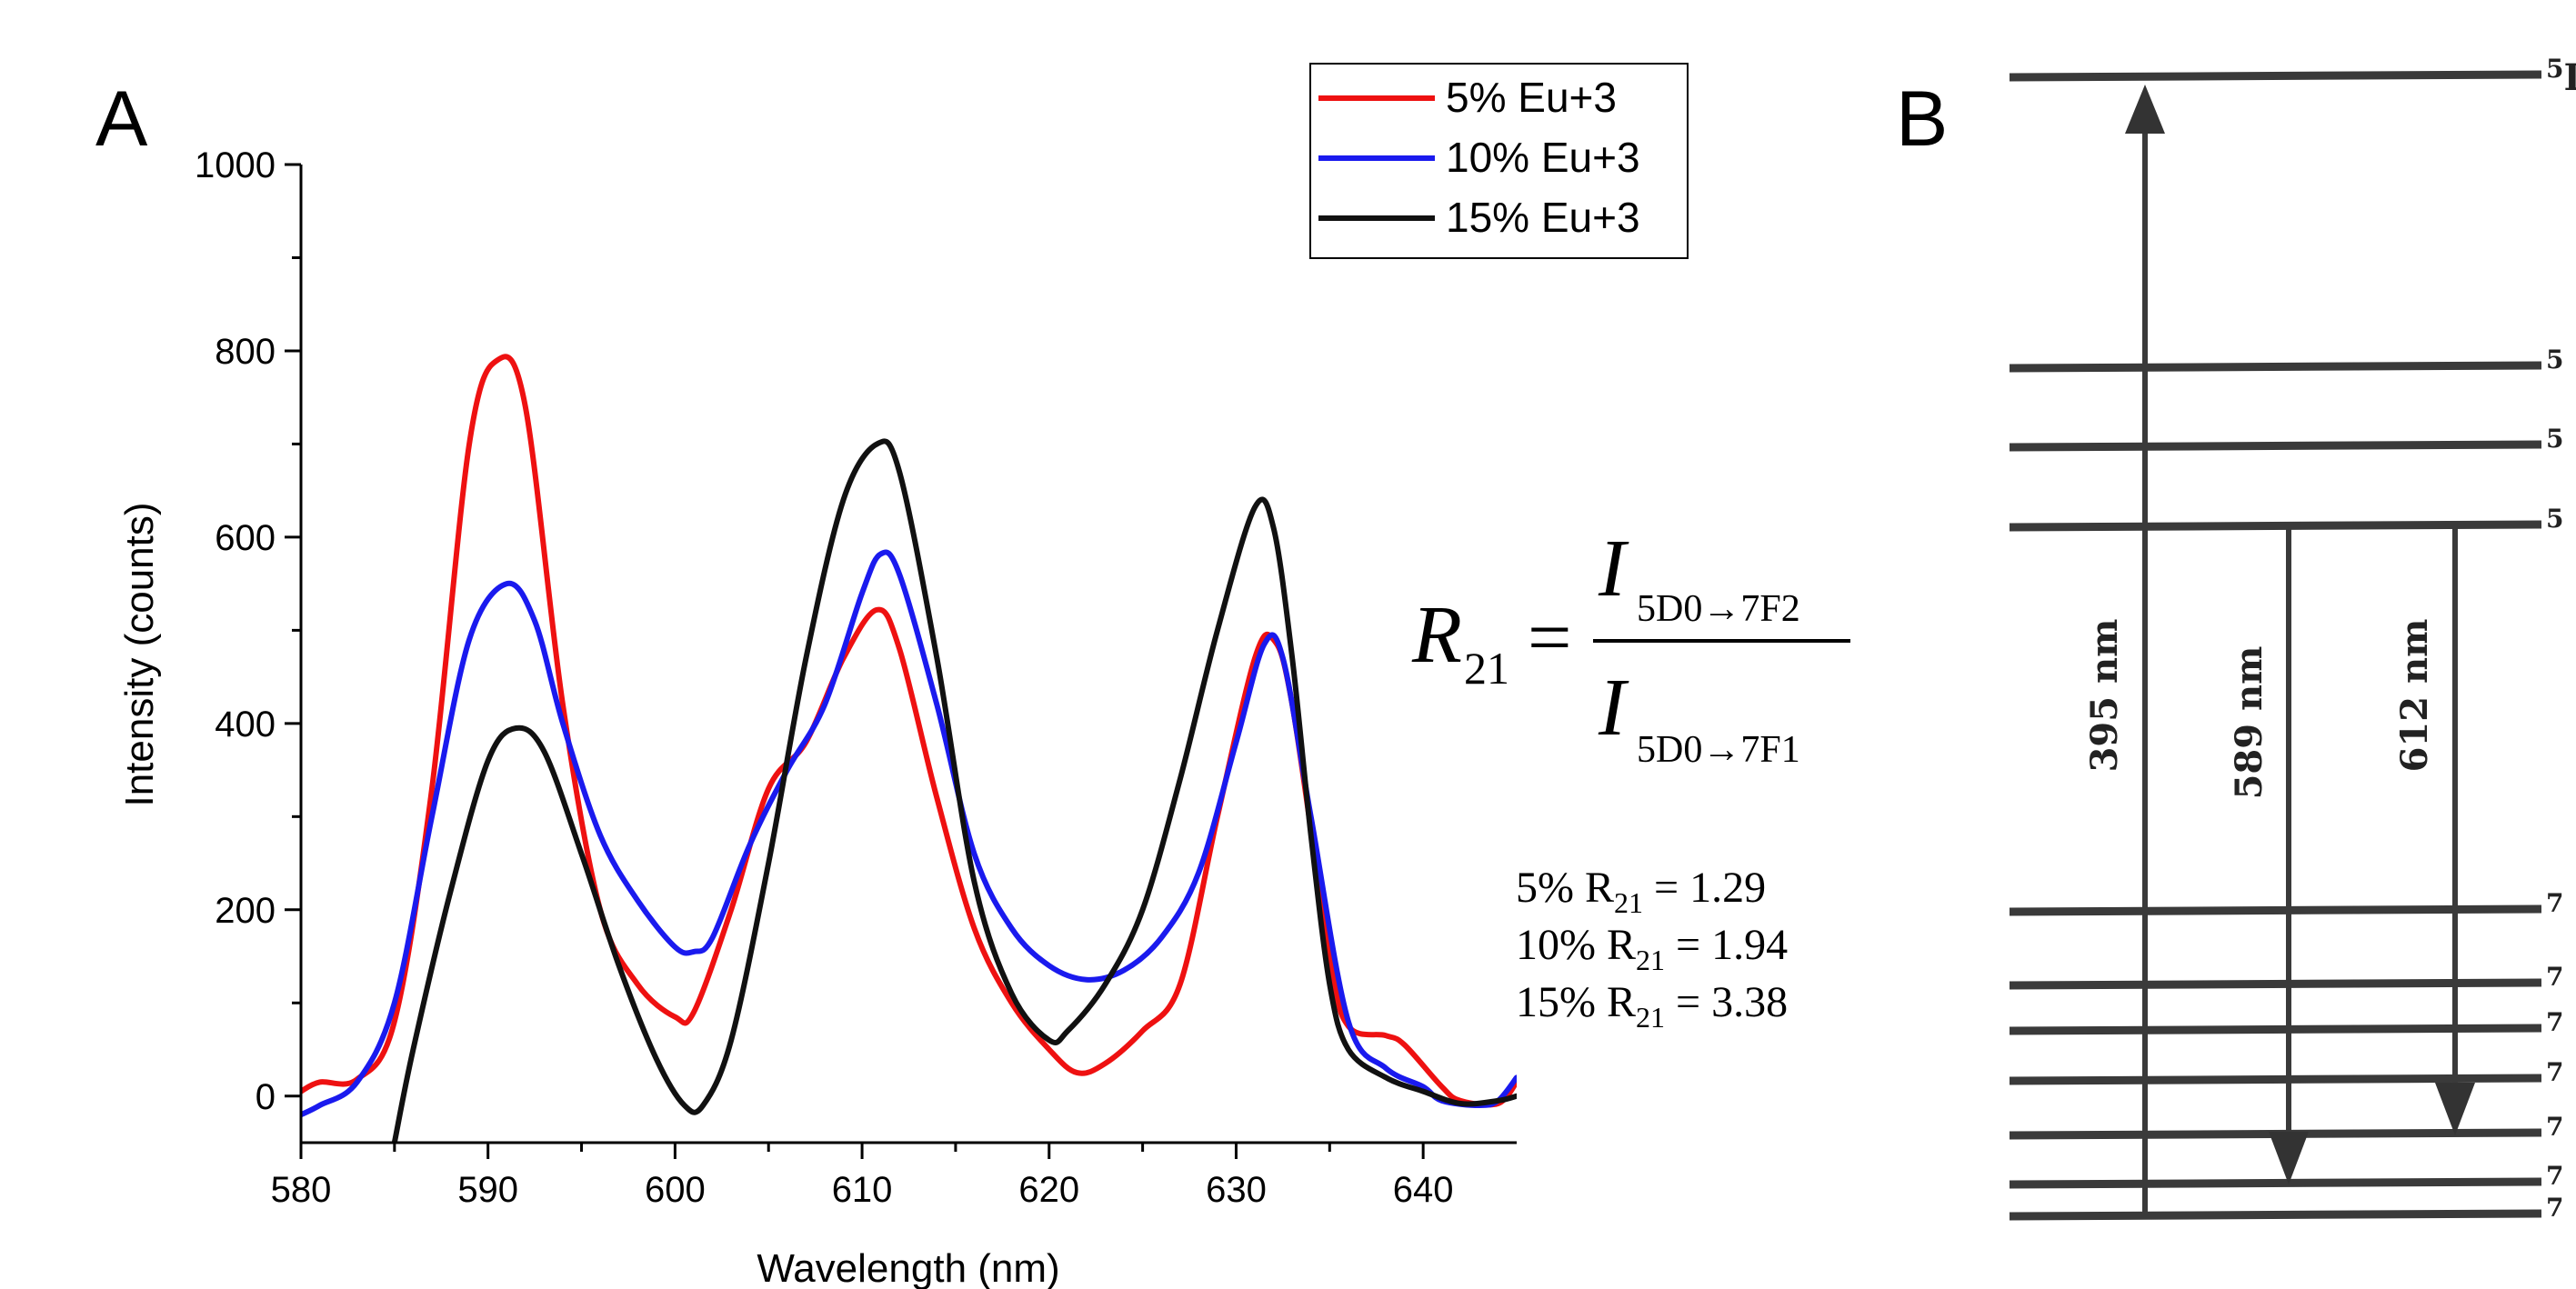 Image resolution: width=2576 pixels, height=1289 pixels. Describe the element at coordinates (1718, 750) in the screenshot. I see `equation-denominator-subscript: 5D0→7F1` at that location.